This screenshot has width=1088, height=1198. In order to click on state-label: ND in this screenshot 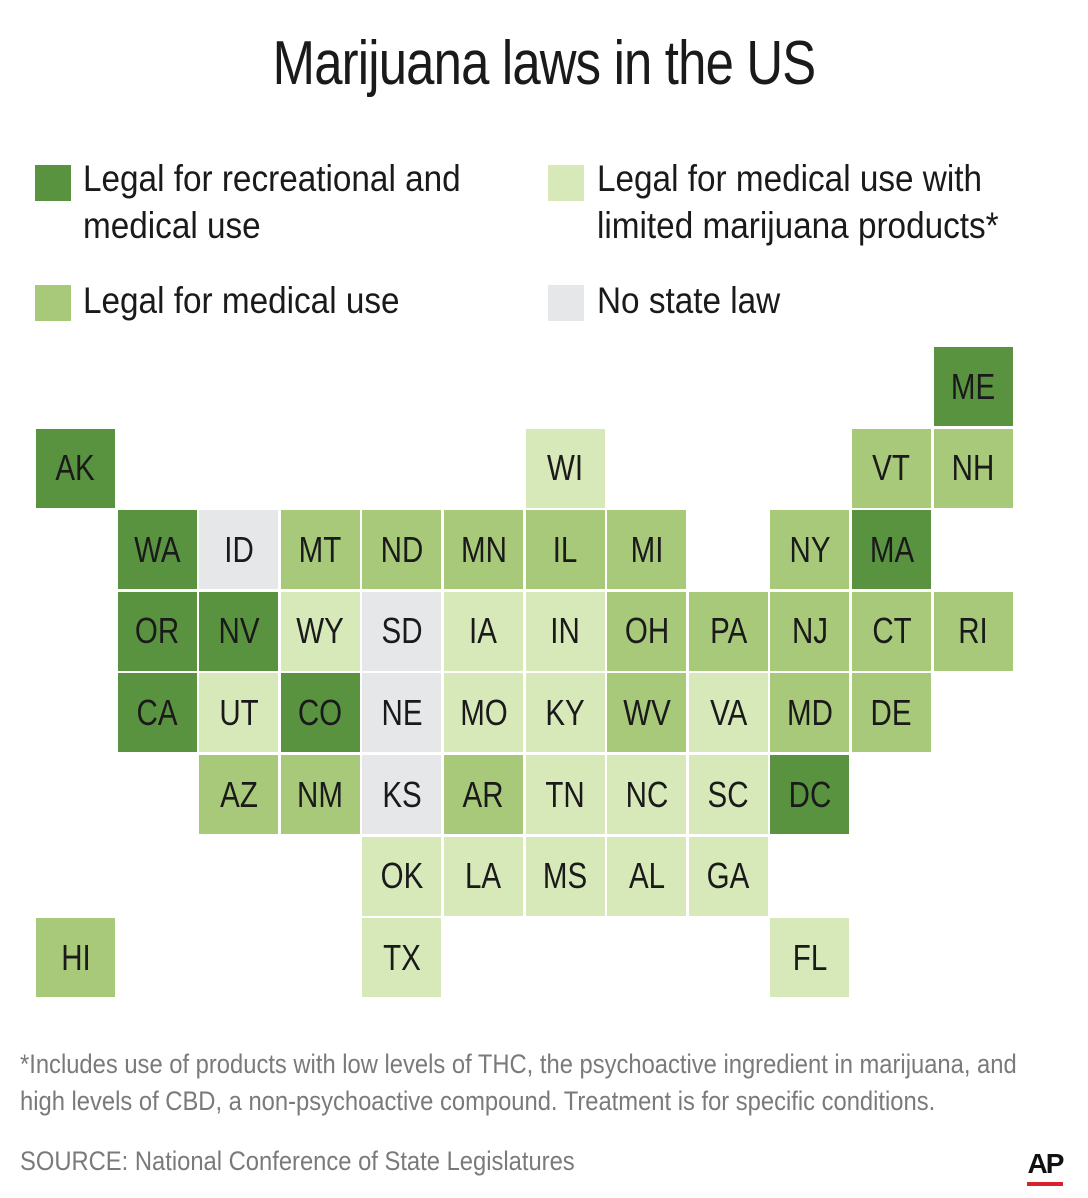, I will do `click(402, 549)`.